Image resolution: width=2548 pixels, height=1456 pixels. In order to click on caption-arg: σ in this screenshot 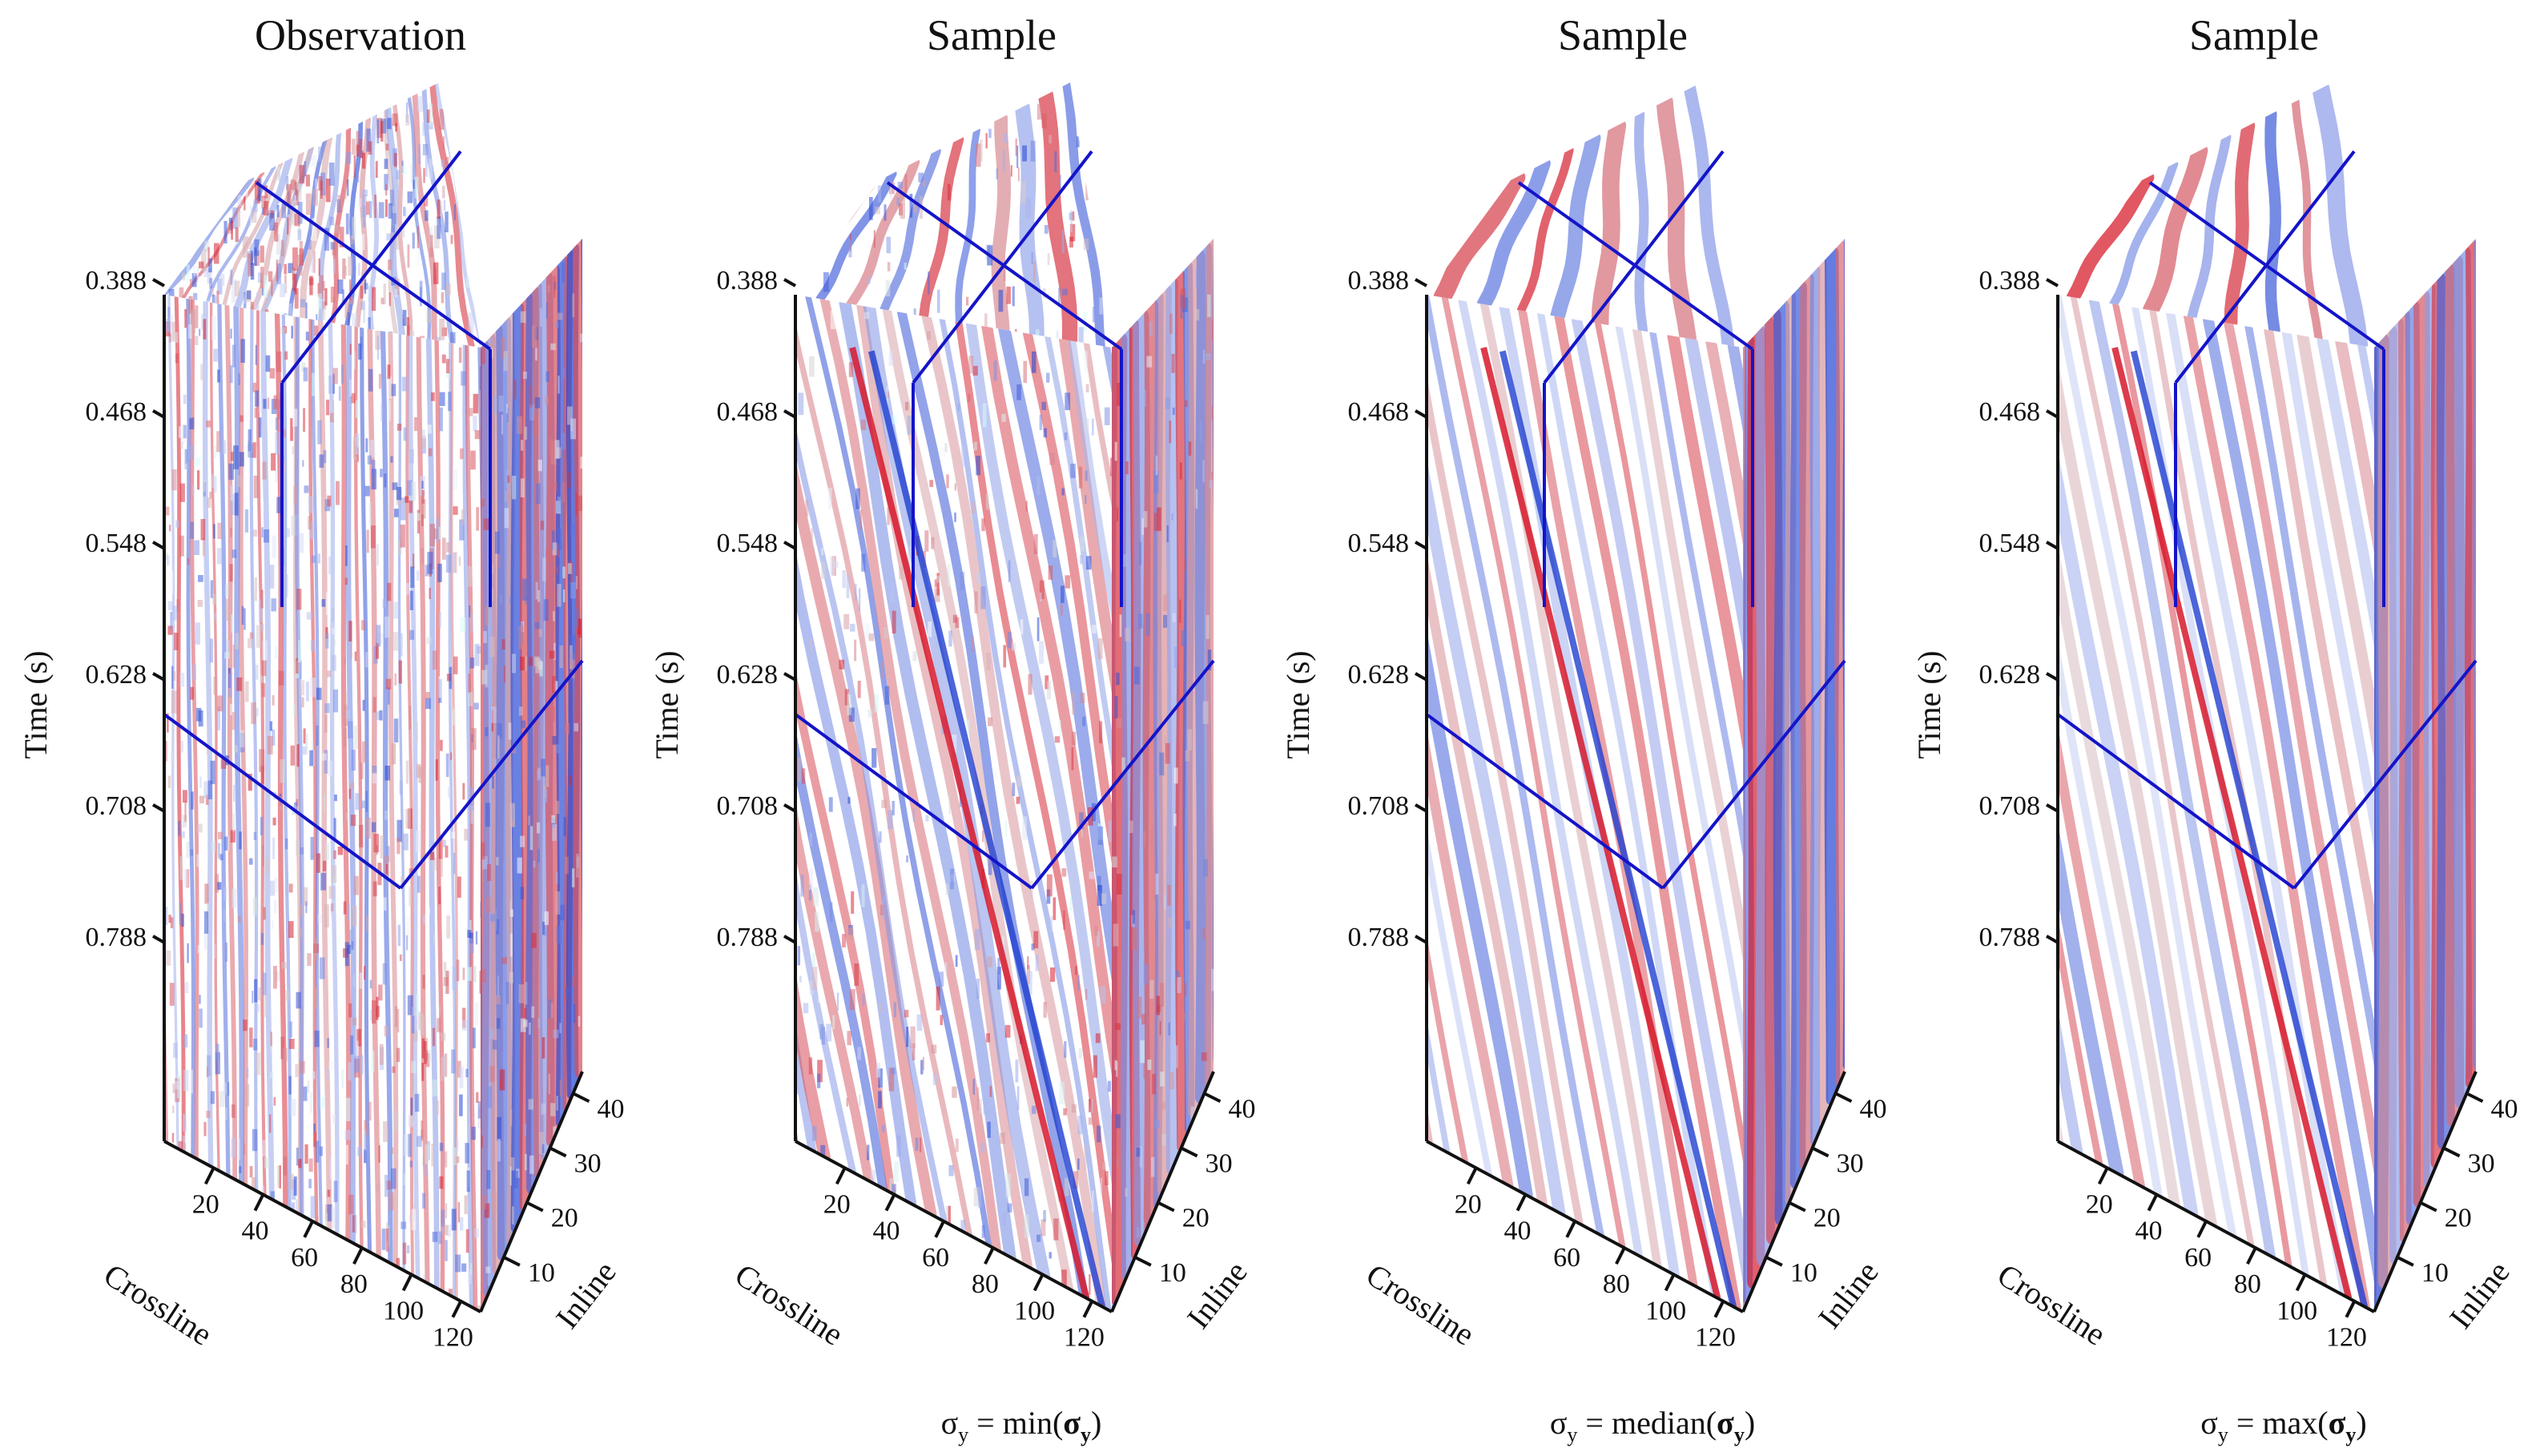, I will do `click(2338, 1423)`.